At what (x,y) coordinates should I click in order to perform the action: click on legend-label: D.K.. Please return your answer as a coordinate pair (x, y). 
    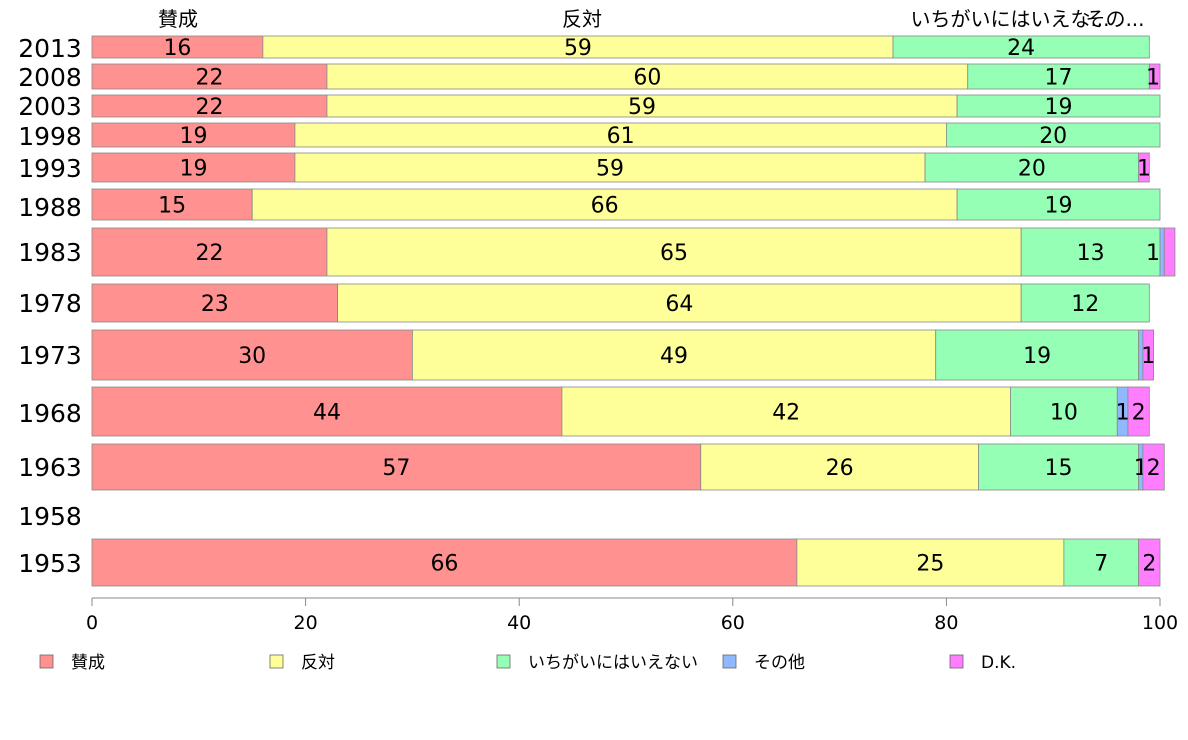
    Looking at the image, I should click on (998, 663).